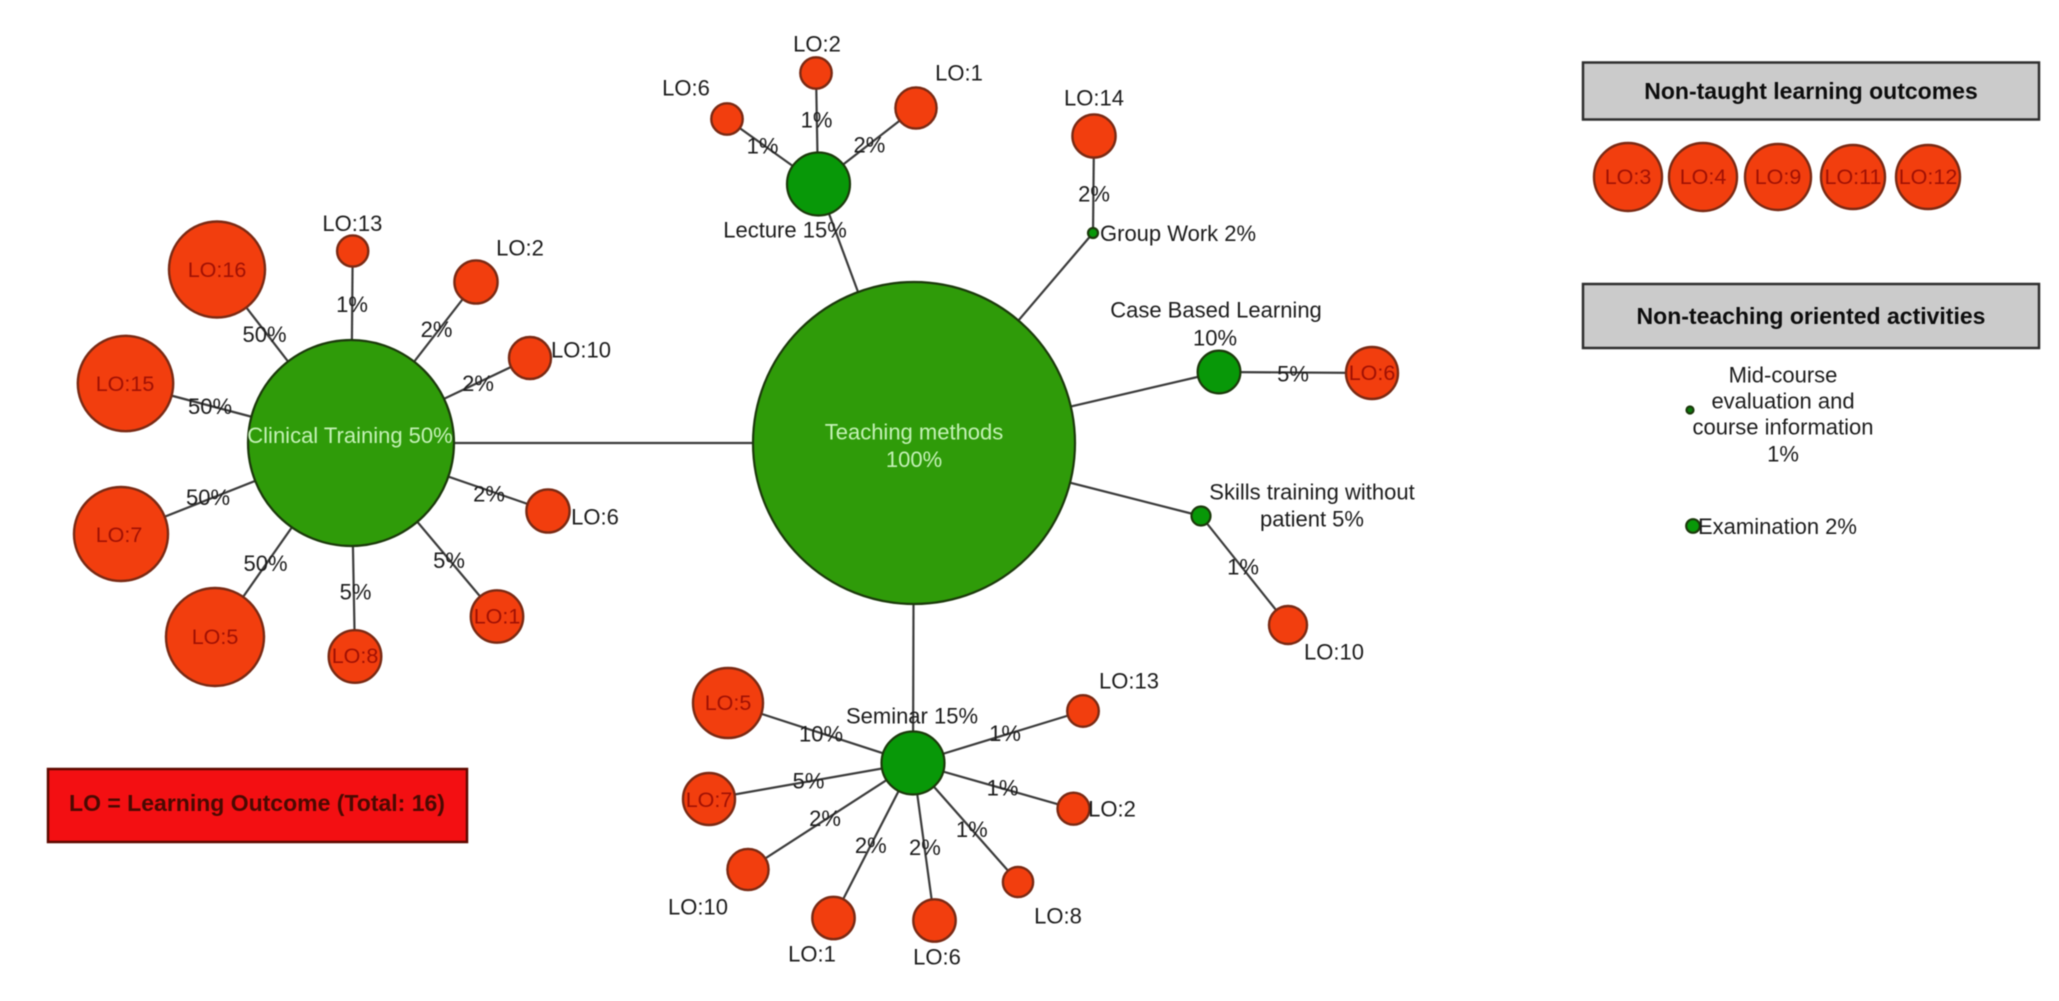 The height and width of the screenshot is (1001, 2059). I want to click on svg-text: Mid-course, so click(1783, 375).